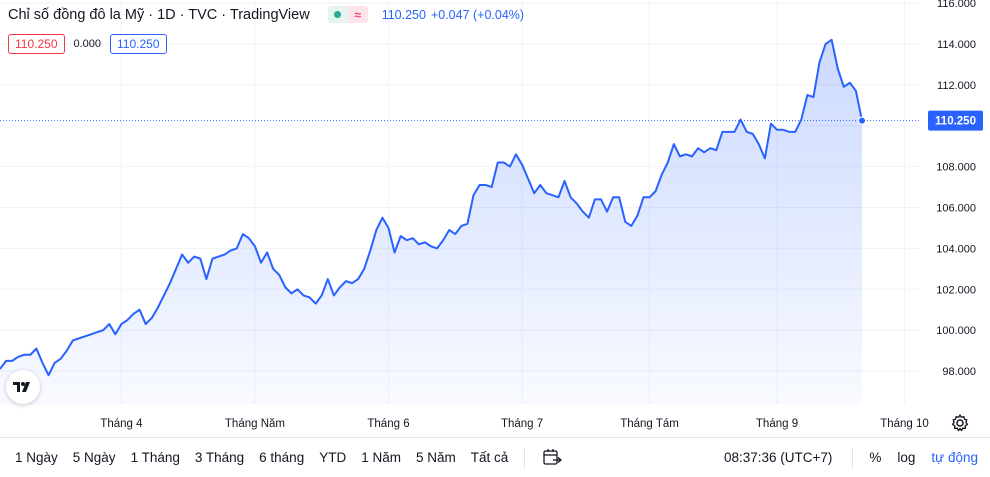 This screenshot has width=990, height=477. What do you see at coordinates (388, 424) in the screenshot?
I see `x-tick-label: Tháng 6` at bounding box center [388, 424].